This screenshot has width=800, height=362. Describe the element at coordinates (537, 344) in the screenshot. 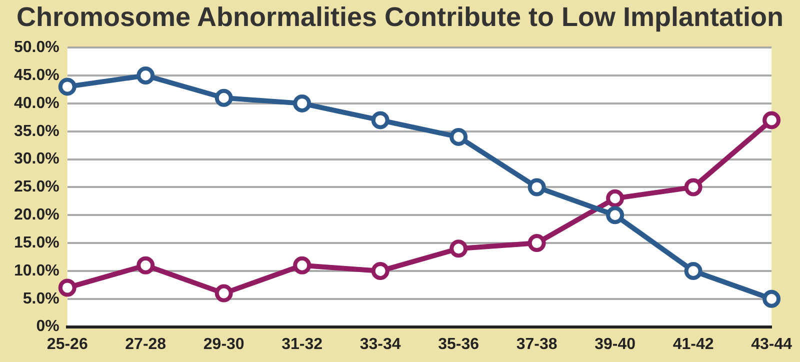

I see `x-tick-label: 37-38` at that location.